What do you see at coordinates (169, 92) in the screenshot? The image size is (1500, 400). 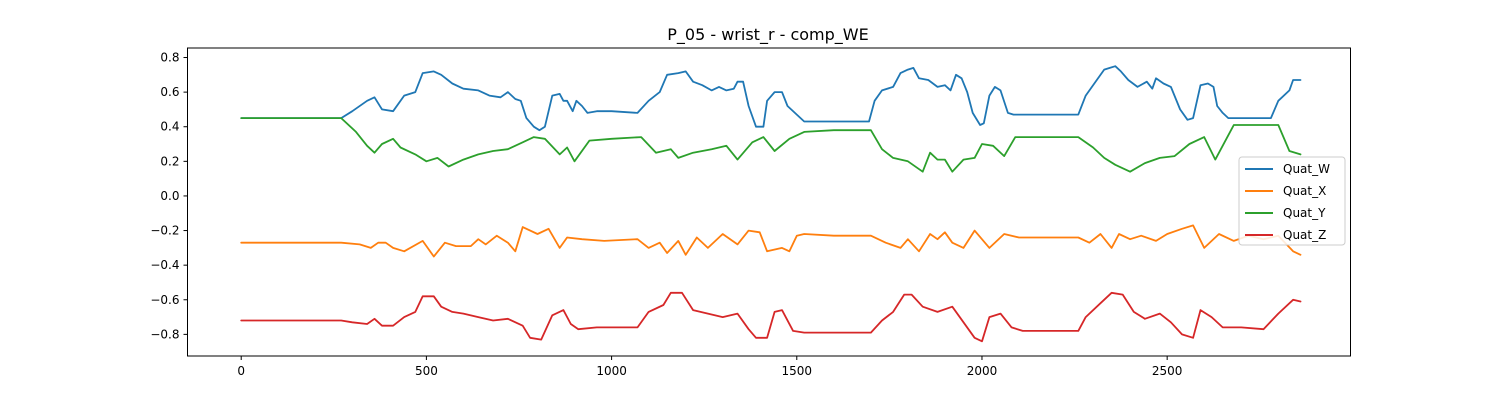 I see `y-tick-label: 0.6` at bounding box center [169, 92].